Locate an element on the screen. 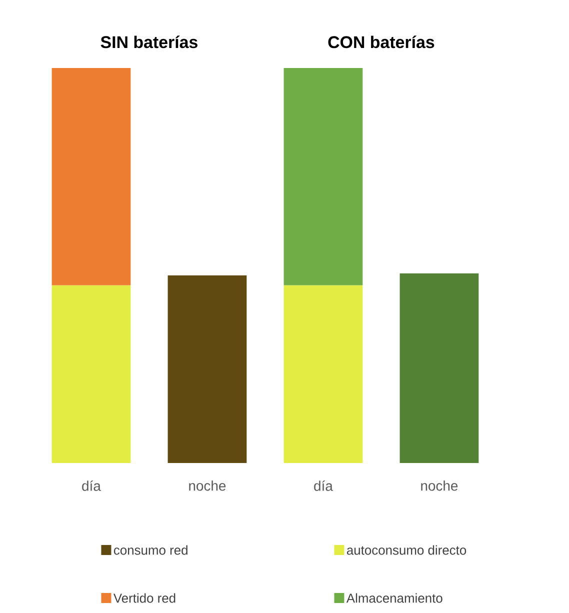 This screenshot has height=613, width=569. legend-label: Vertido red is located at coordinates (144, 598).